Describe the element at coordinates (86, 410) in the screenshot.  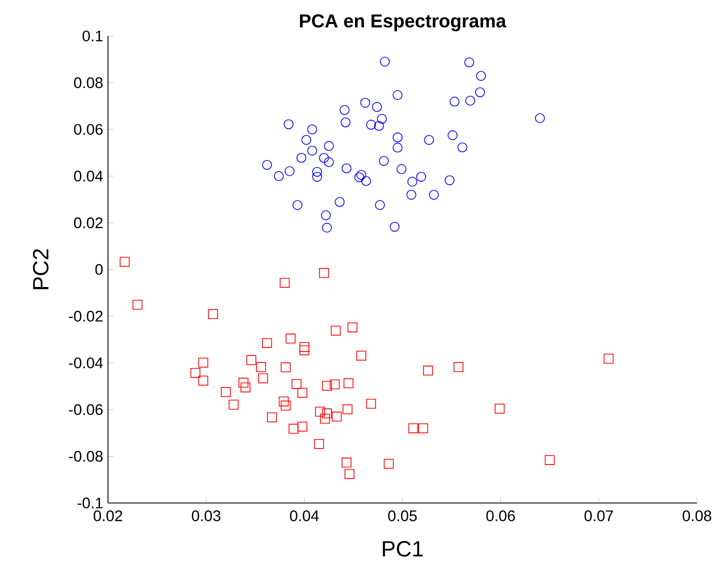
I see `y-tick-label: -0.06` at that location.